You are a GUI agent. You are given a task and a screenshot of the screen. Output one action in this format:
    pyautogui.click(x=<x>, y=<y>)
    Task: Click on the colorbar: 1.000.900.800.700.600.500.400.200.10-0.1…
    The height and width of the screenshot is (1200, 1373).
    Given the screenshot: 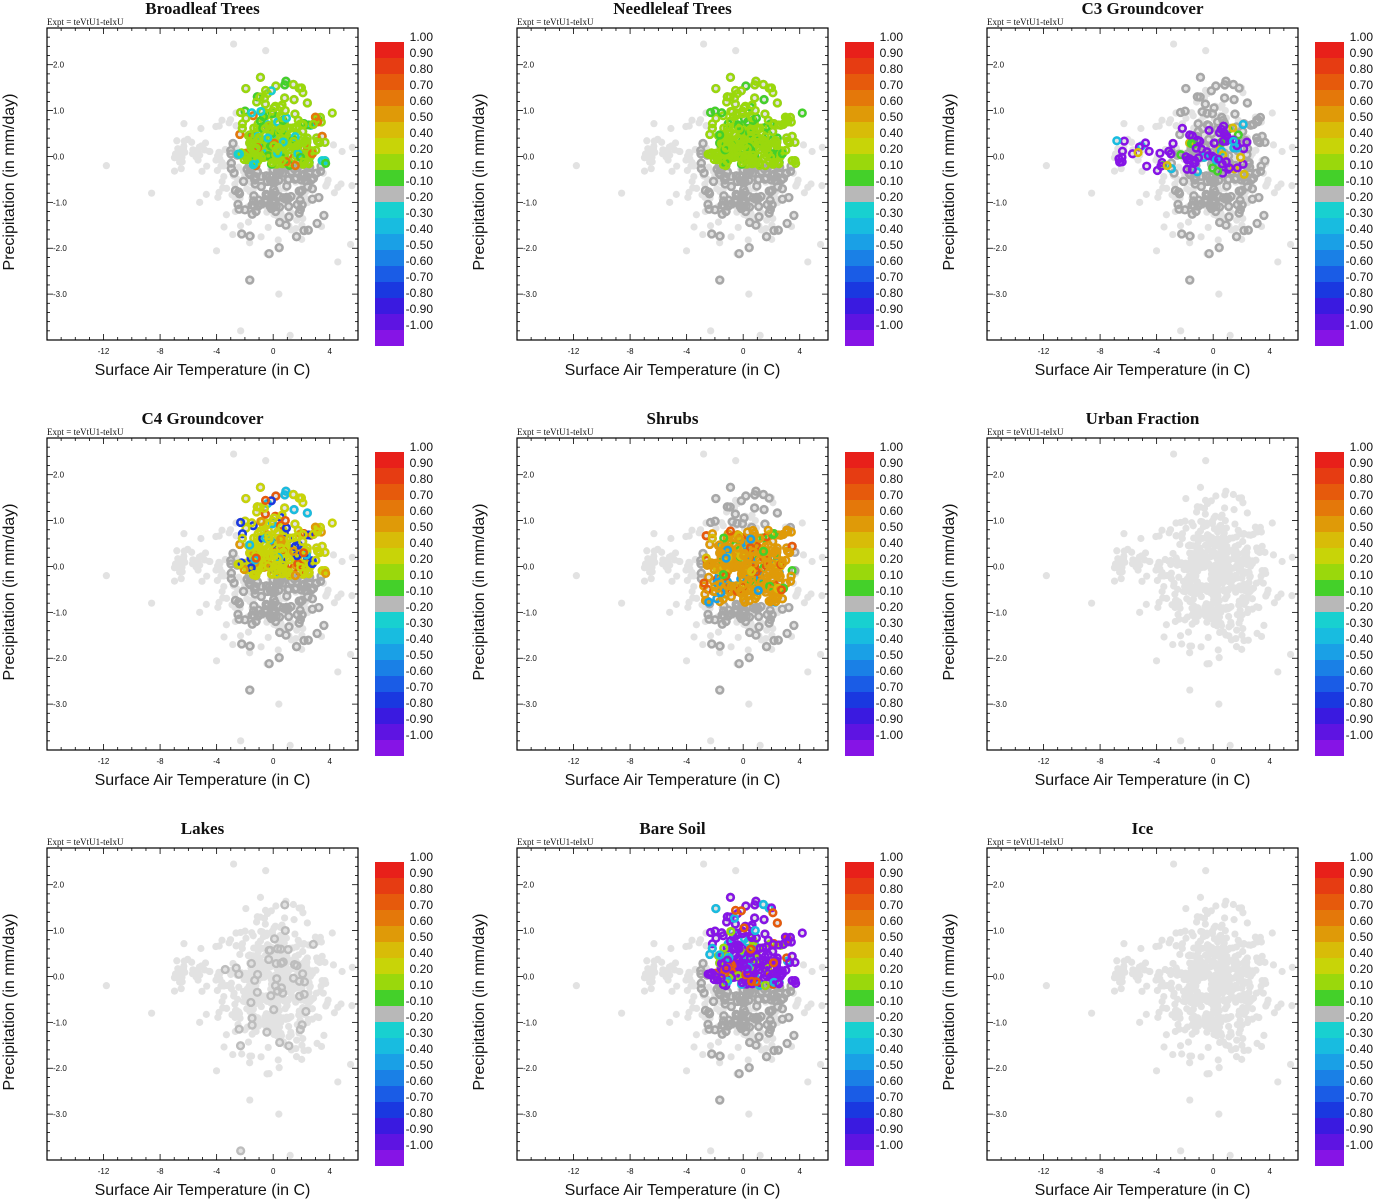 What is the action you would take?
    pyautogui.click(x=874, y=188)
    